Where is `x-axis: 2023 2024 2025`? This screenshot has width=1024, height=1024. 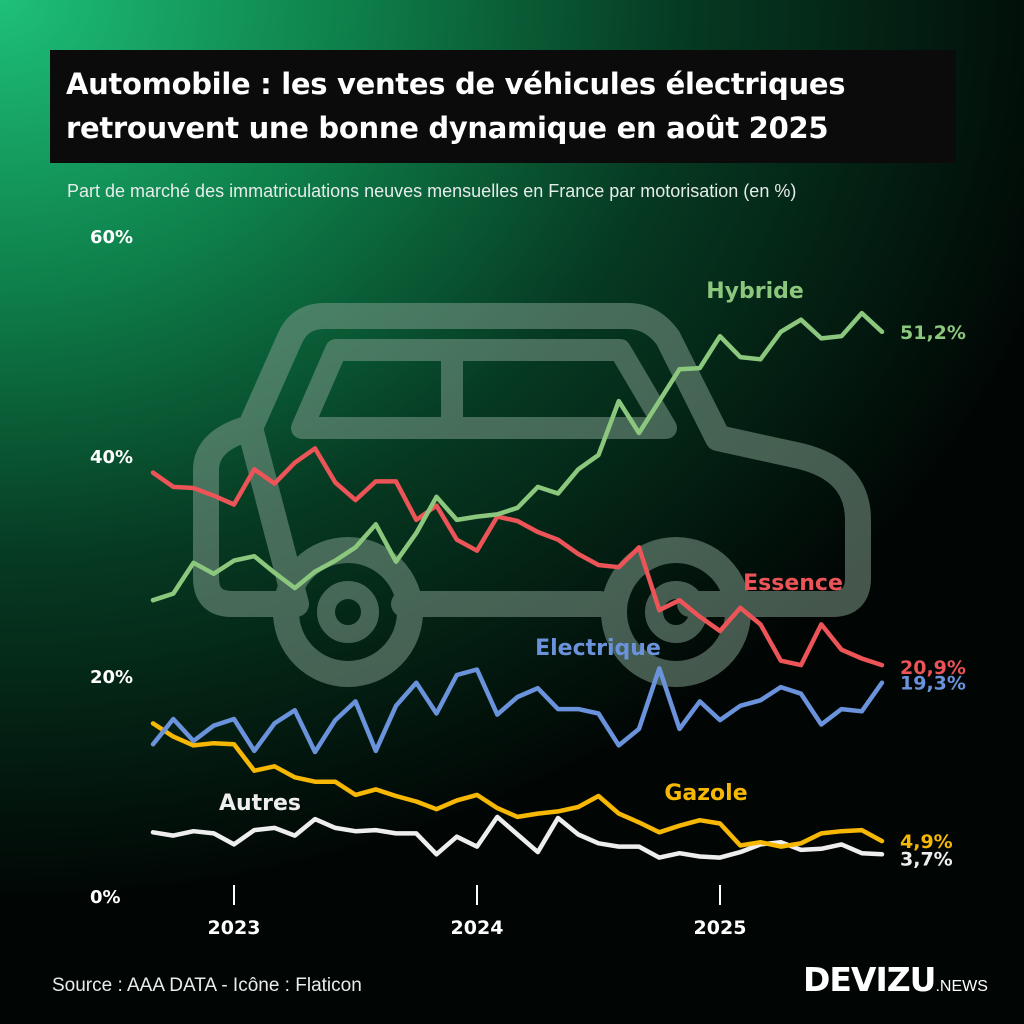
x-axis: 2023 2024 2025 is located at coordinates (477, 912).